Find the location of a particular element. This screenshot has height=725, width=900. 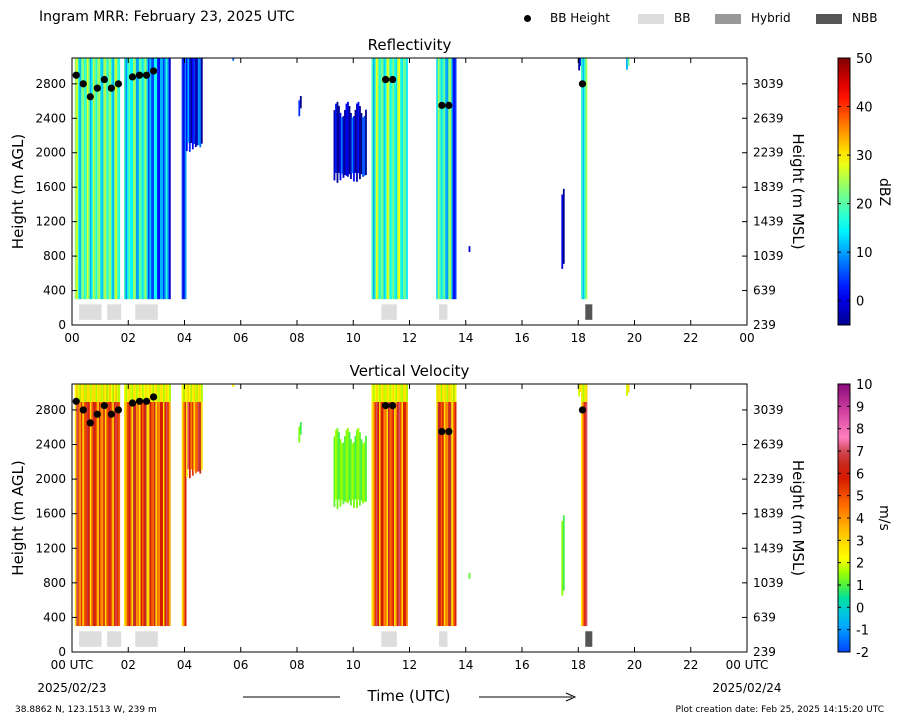

page-title: Ingram MRR: February 23, 2025 UTC is located at coordinates (167, 17).